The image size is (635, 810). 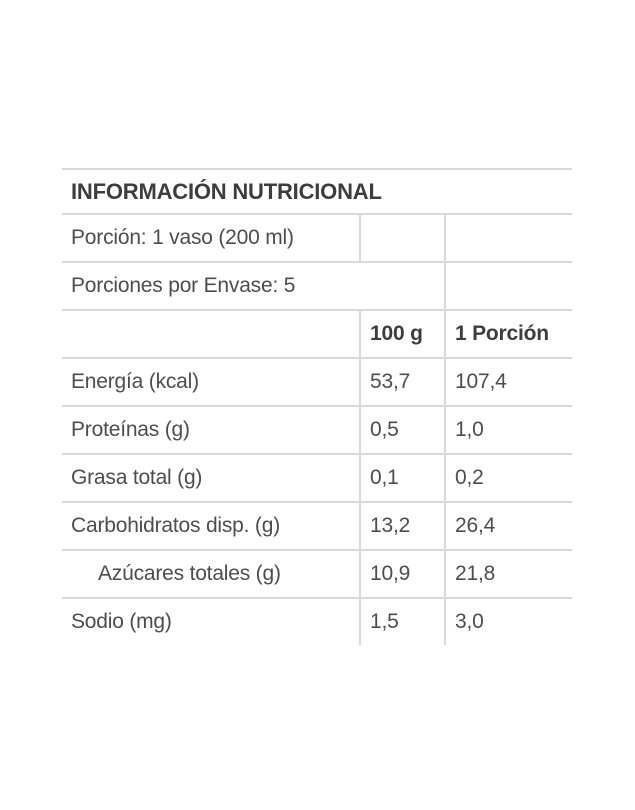 I want to click on servings-per-container-row: Porciones por Envase: 5, so click(x=317, y=286).